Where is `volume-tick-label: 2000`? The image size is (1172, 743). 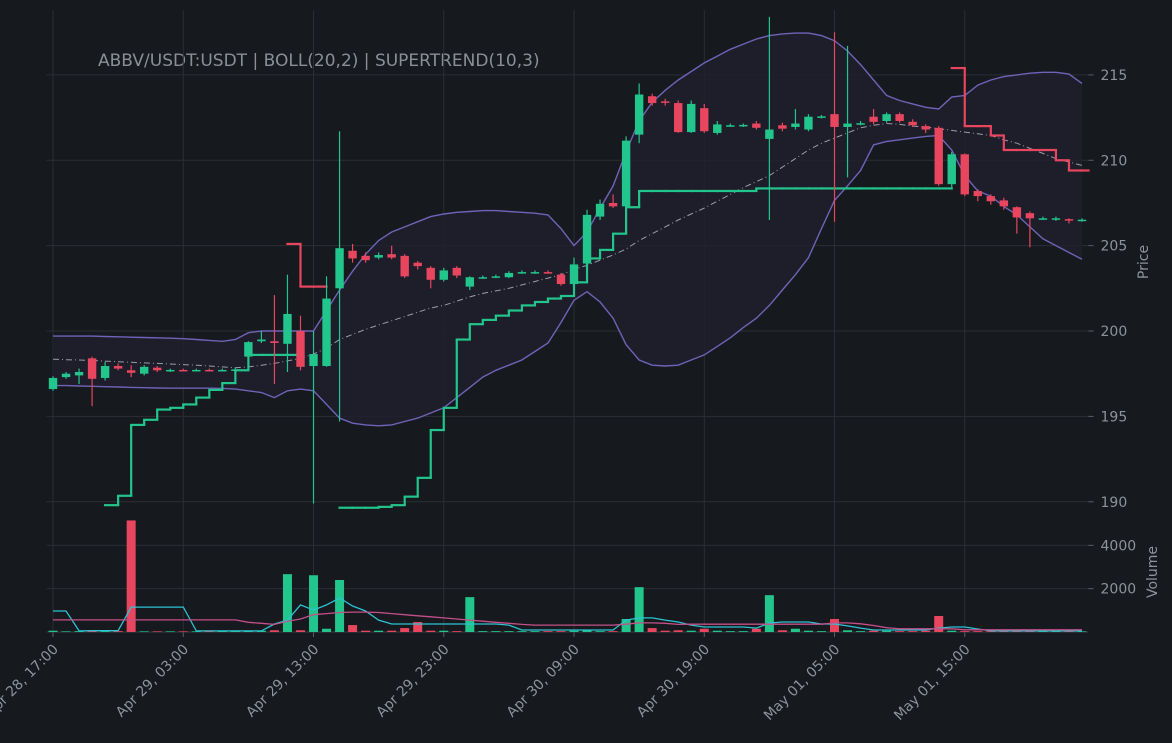
volume-tick-label: 2000 is located at coordinates (1119, 590).